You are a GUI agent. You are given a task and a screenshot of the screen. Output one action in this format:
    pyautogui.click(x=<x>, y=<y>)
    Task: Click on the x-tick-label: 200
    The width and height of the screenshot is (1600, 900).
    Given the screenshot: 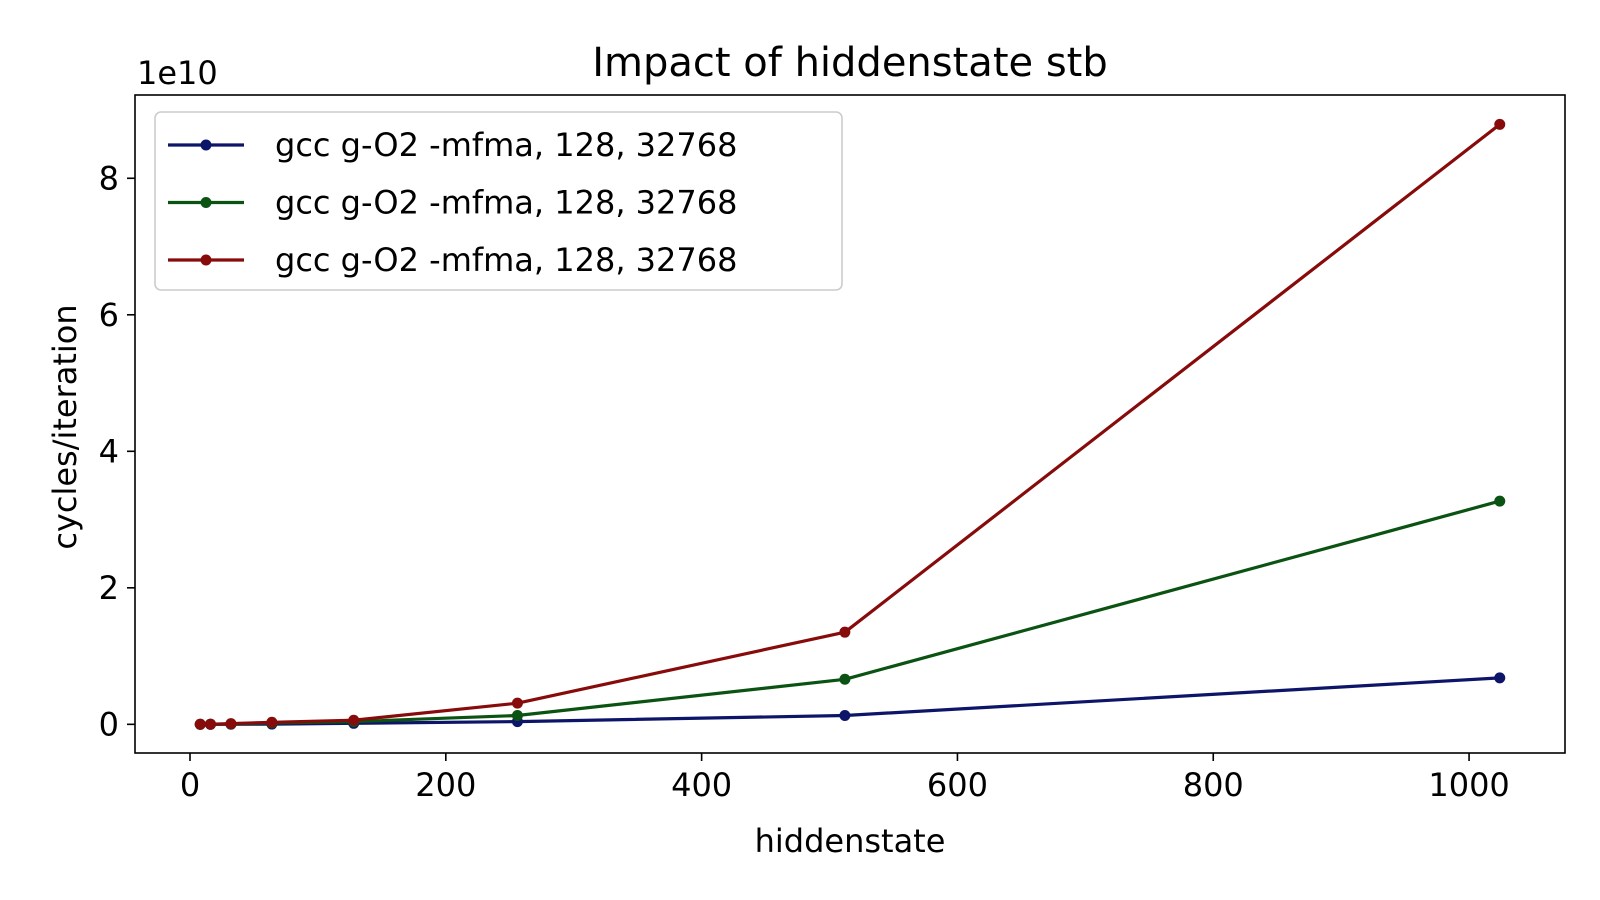 What is the action you would take?
    pyautogui.click(x=445, y=785)
    